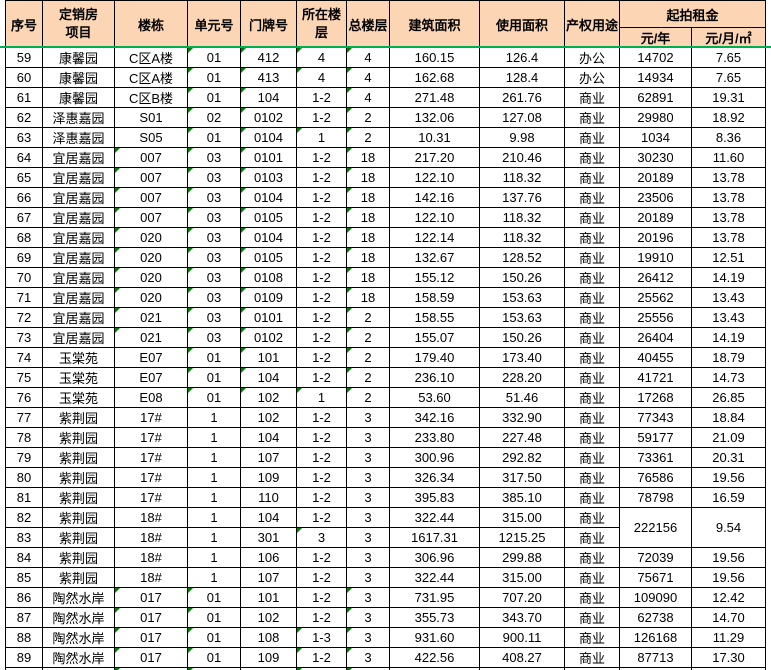 This screenshot has height=670, width=771. Describe the element at coordinates (435, 658) in the screenshot. I see `cell-built: 422.56` at that location.